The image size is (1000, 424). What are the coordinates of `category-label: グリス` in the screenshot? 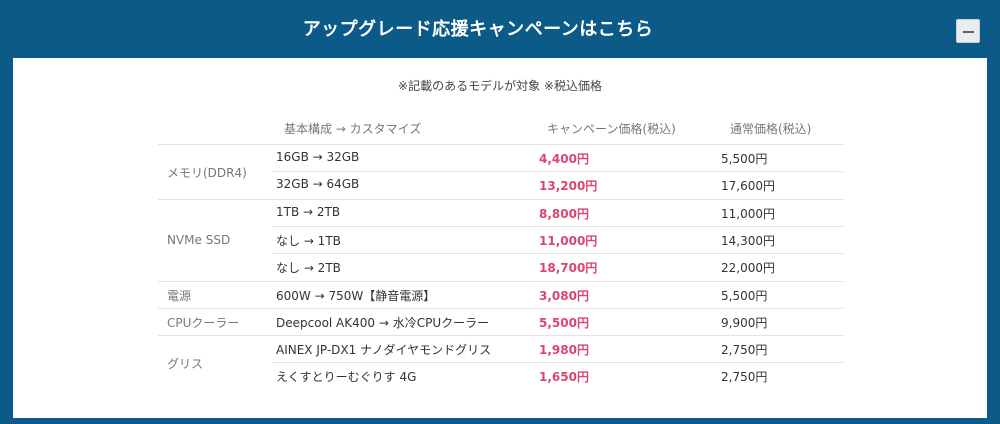 It's located at (185, 364).